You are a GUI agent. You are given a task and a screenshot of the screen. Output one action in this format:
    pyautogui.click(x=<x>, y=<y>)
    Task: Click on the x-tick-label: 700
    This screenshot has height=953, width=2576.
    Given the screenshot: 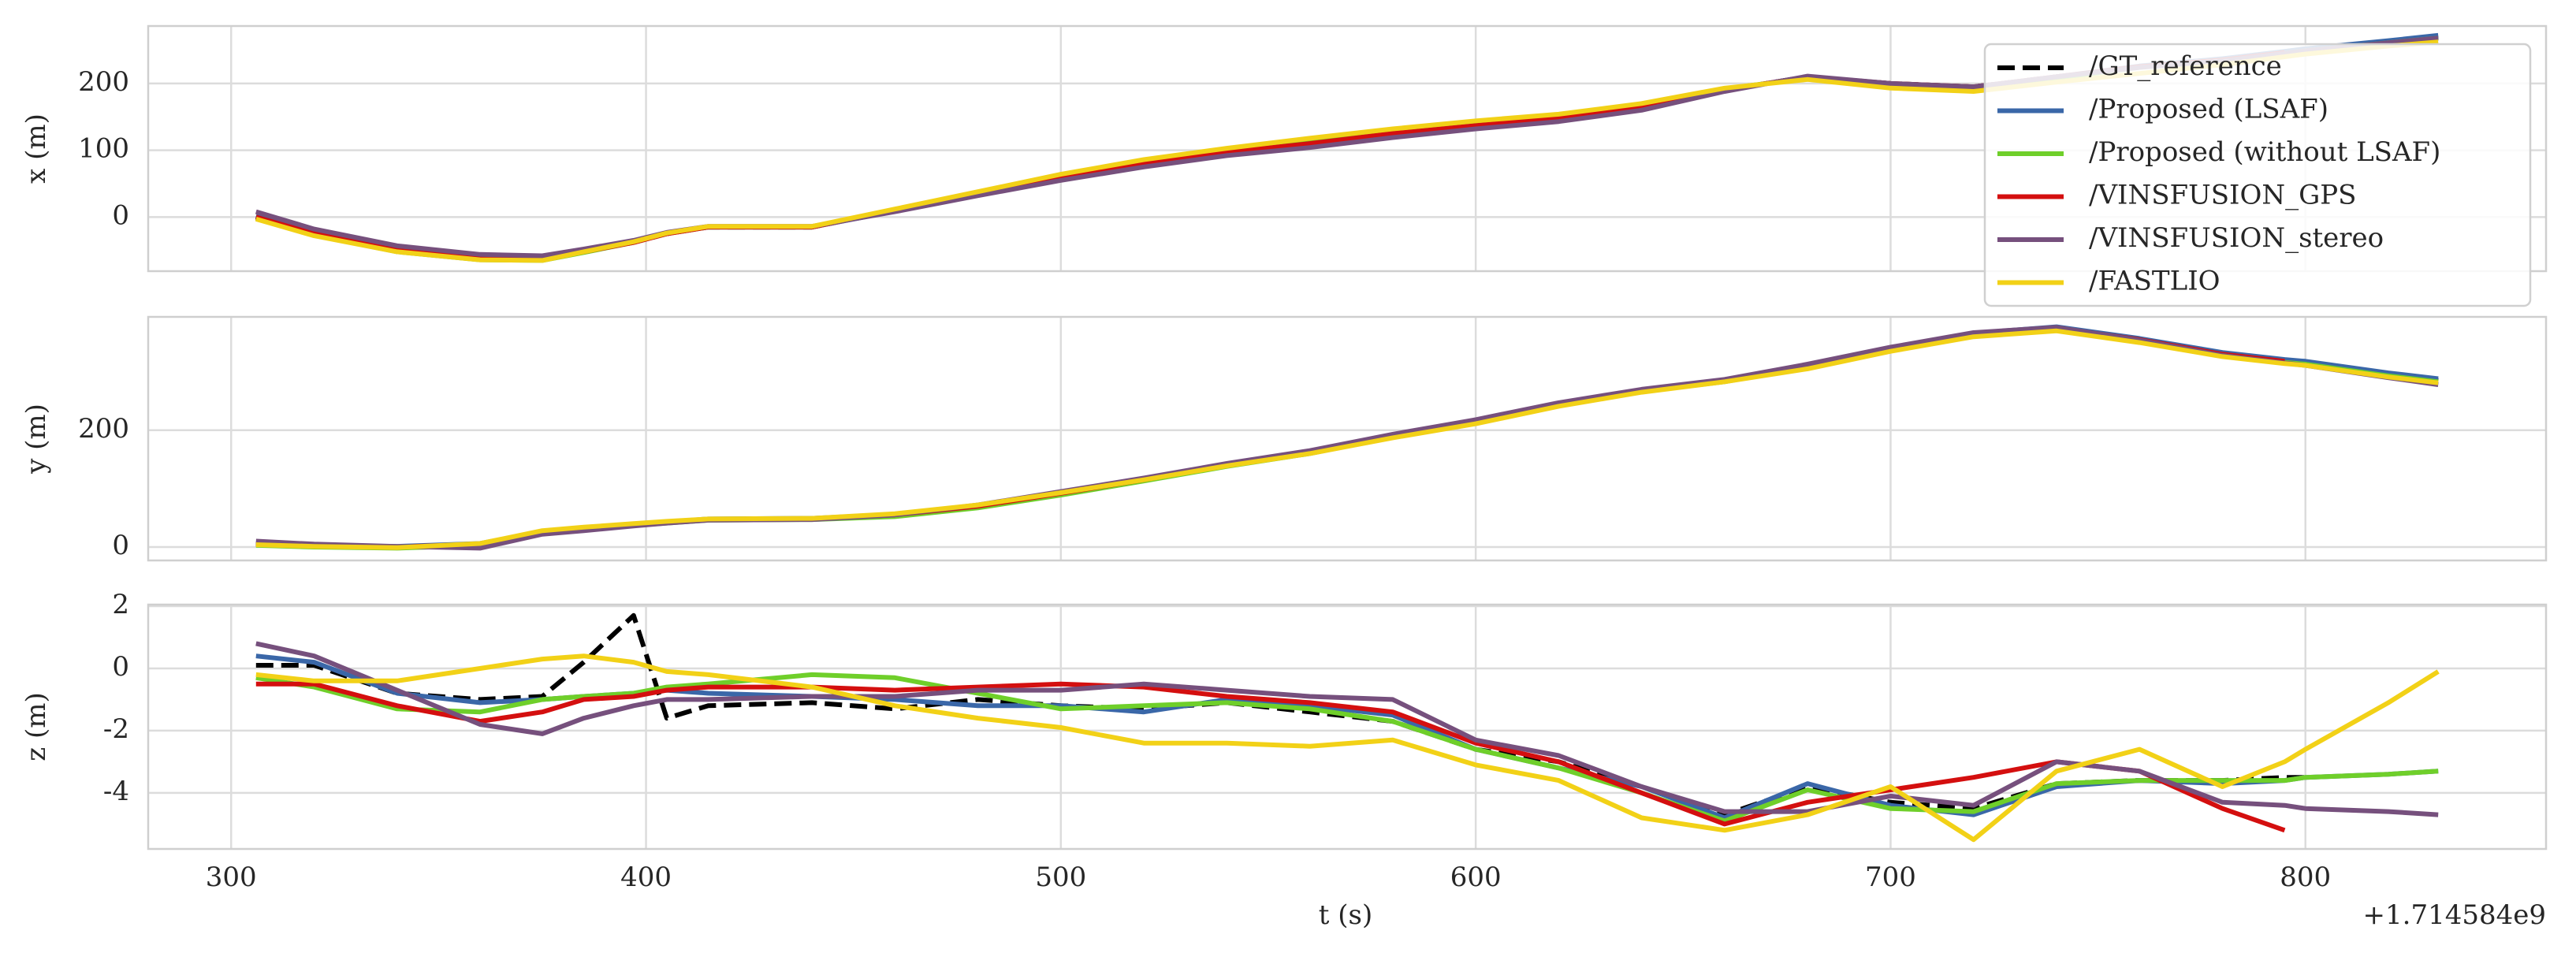 What is the action you would take?
    pyautogui.click(x=1890, y=877)
    